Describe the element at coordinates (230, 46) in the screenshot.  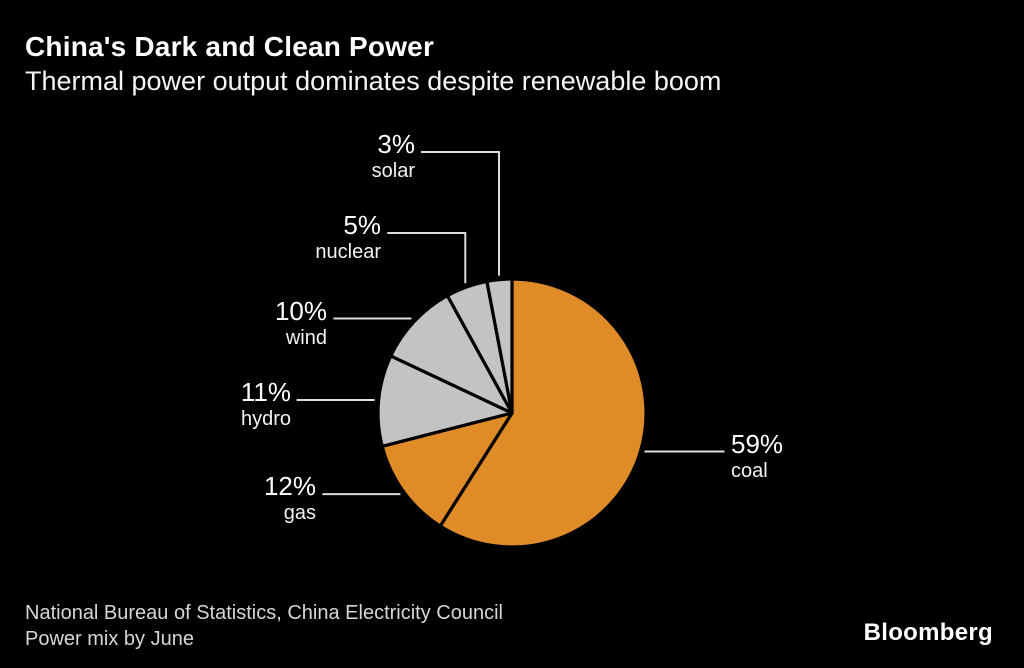
I see `chart-title: China's Dark and Clean Power` at that location.